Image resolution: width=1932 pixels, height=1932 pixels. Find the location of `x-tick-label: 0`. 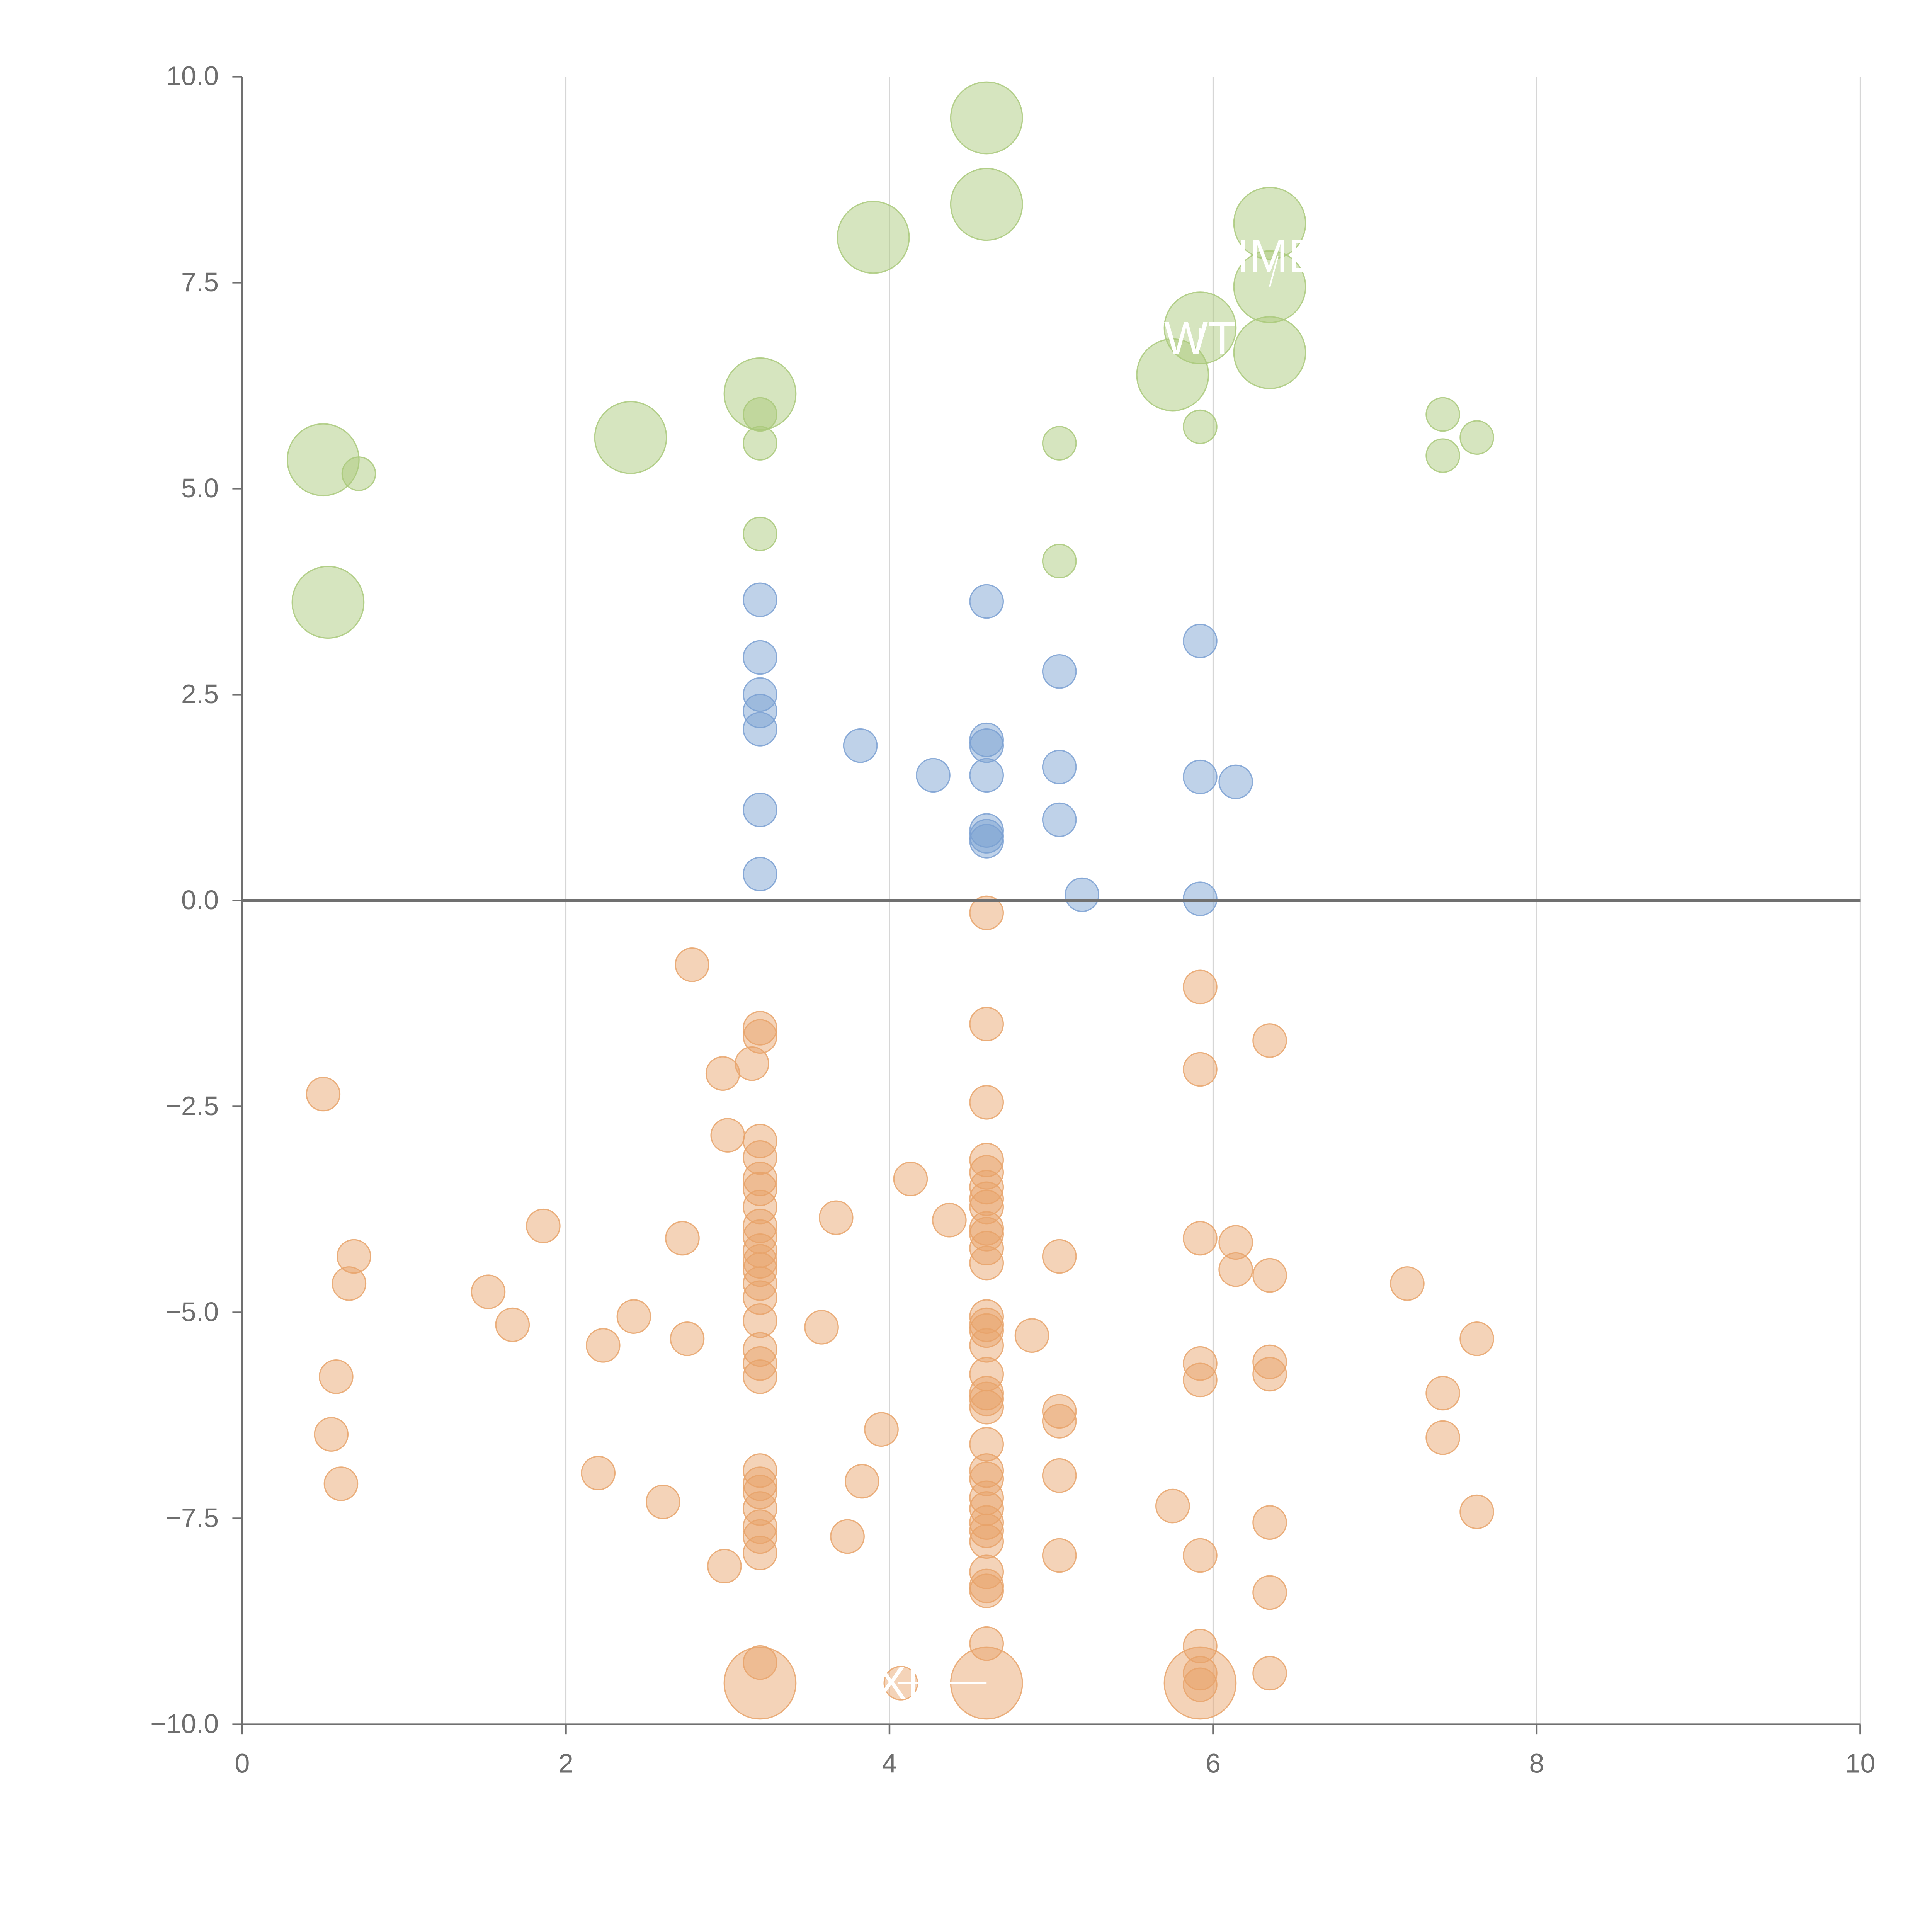

x-tick-label: 0 is located at coordinates (243, 1763).